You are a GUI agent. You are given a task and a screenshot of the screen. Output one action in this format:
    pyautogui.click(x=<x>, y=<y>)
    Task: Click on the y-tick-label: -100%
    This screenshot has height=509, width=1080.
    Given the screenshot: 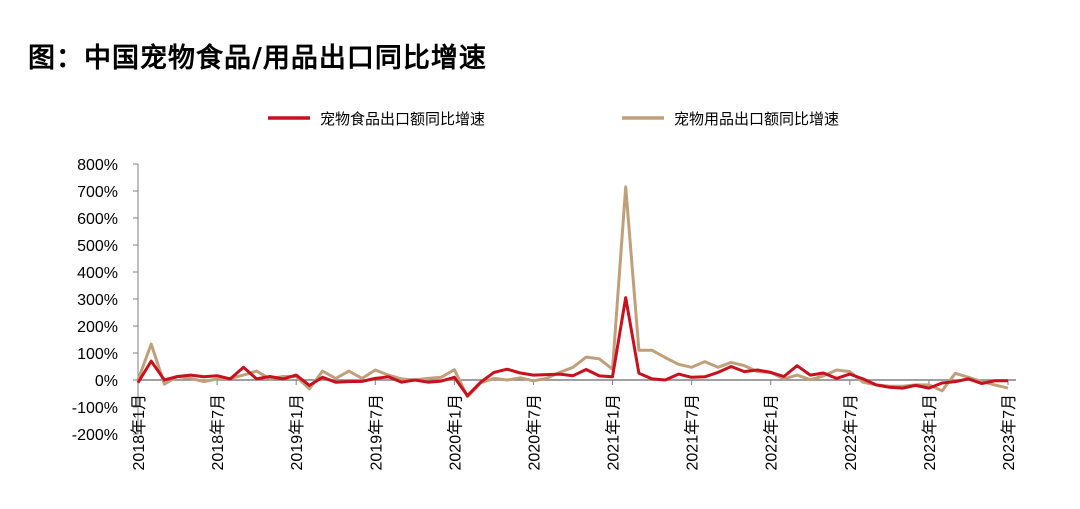 What is the action you would take?
    pyautogui.click(x=95, y=408)
    